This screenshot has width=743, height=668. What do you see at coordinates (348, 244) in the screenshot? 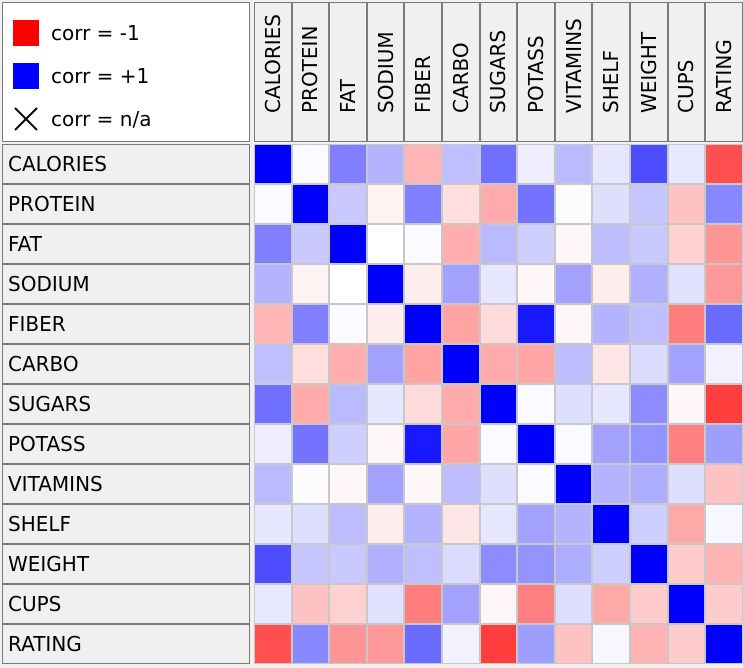
I see `heatmap-cell-fat-fat` at bounding box center [348, 244].